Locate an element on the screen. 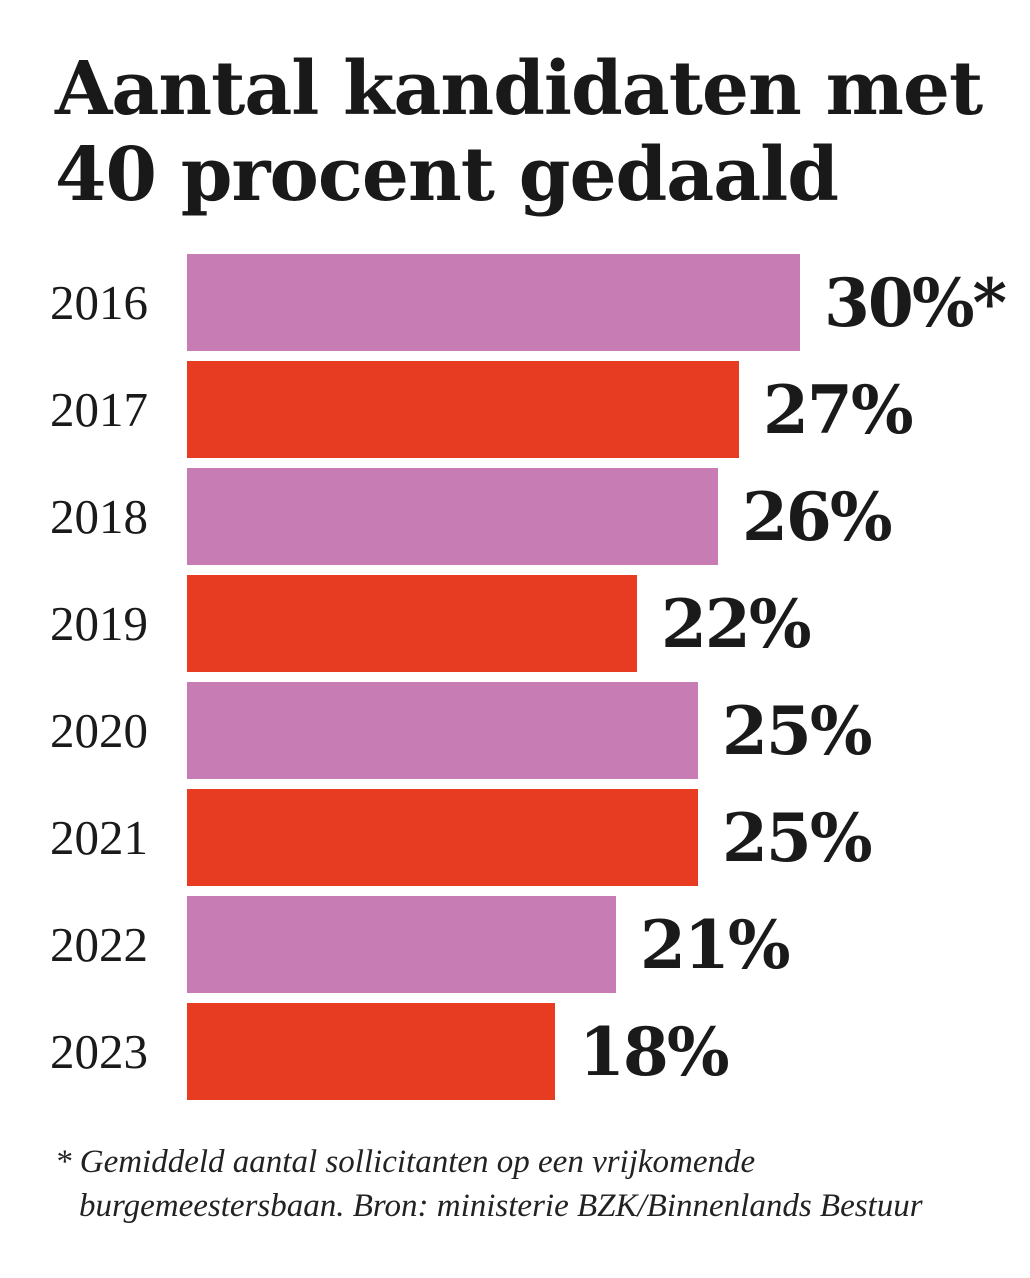 Image resolution: width=1030 pixels, height=1278 pixels. chart-row: 2023 18% is located at coordinates (515, 1051).